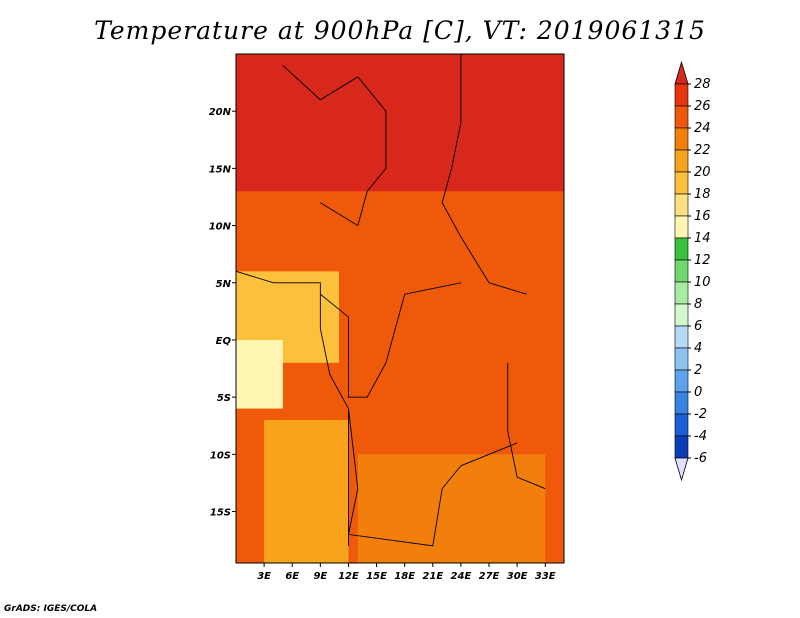  Describe the element at coordinates (698, 304) in the screenshot. I see `colorbar-label: 8` at that location.